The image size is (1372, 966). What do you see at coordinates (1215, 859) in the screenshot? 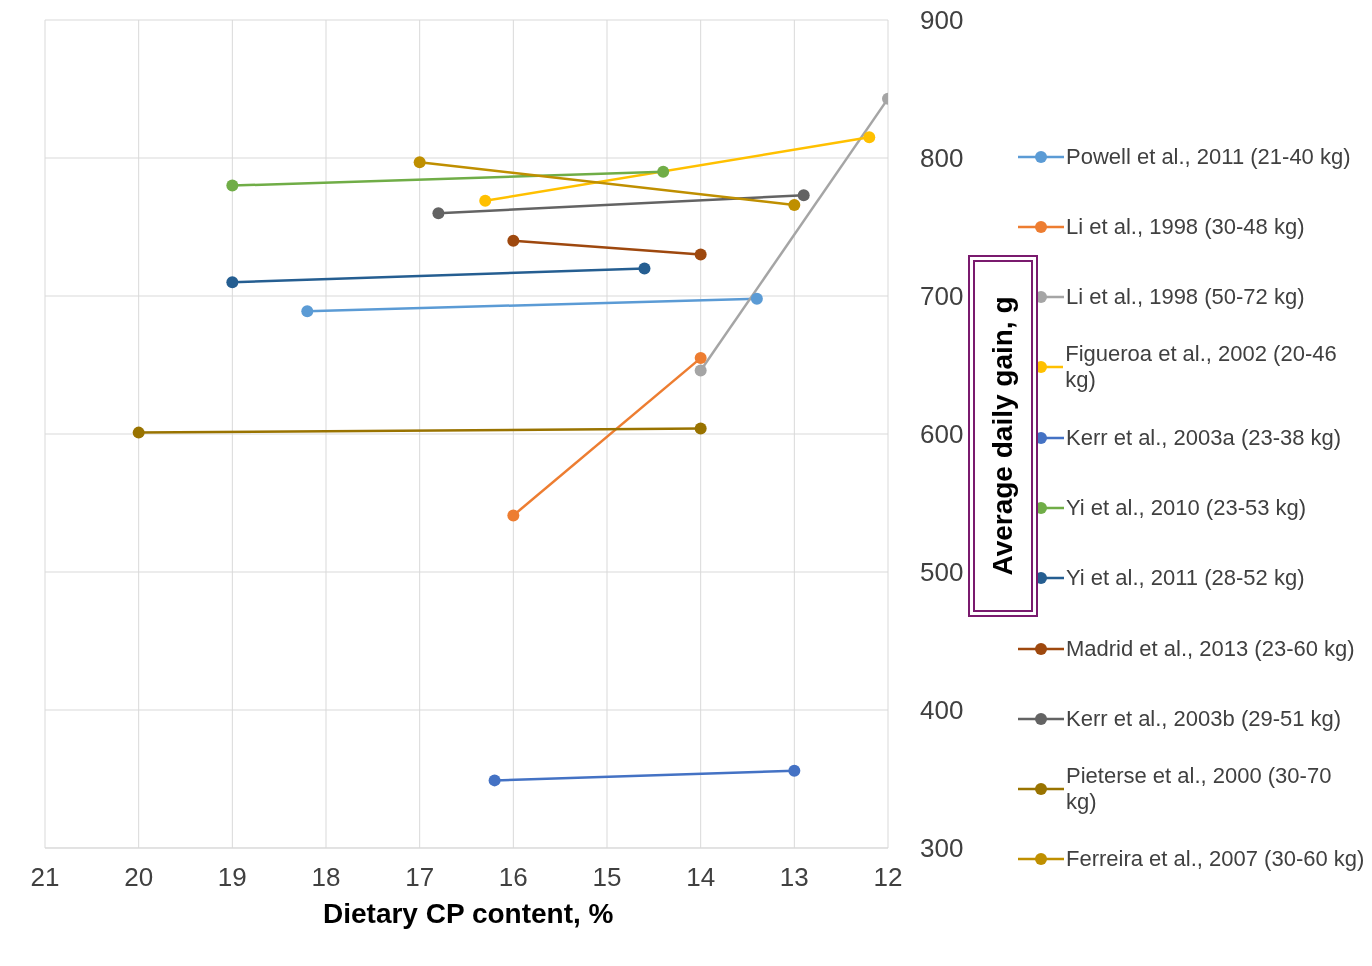
I see `legend-label: Ferreira et al., 2007 (30-60 kg)` at bounding box center [1215, 859].